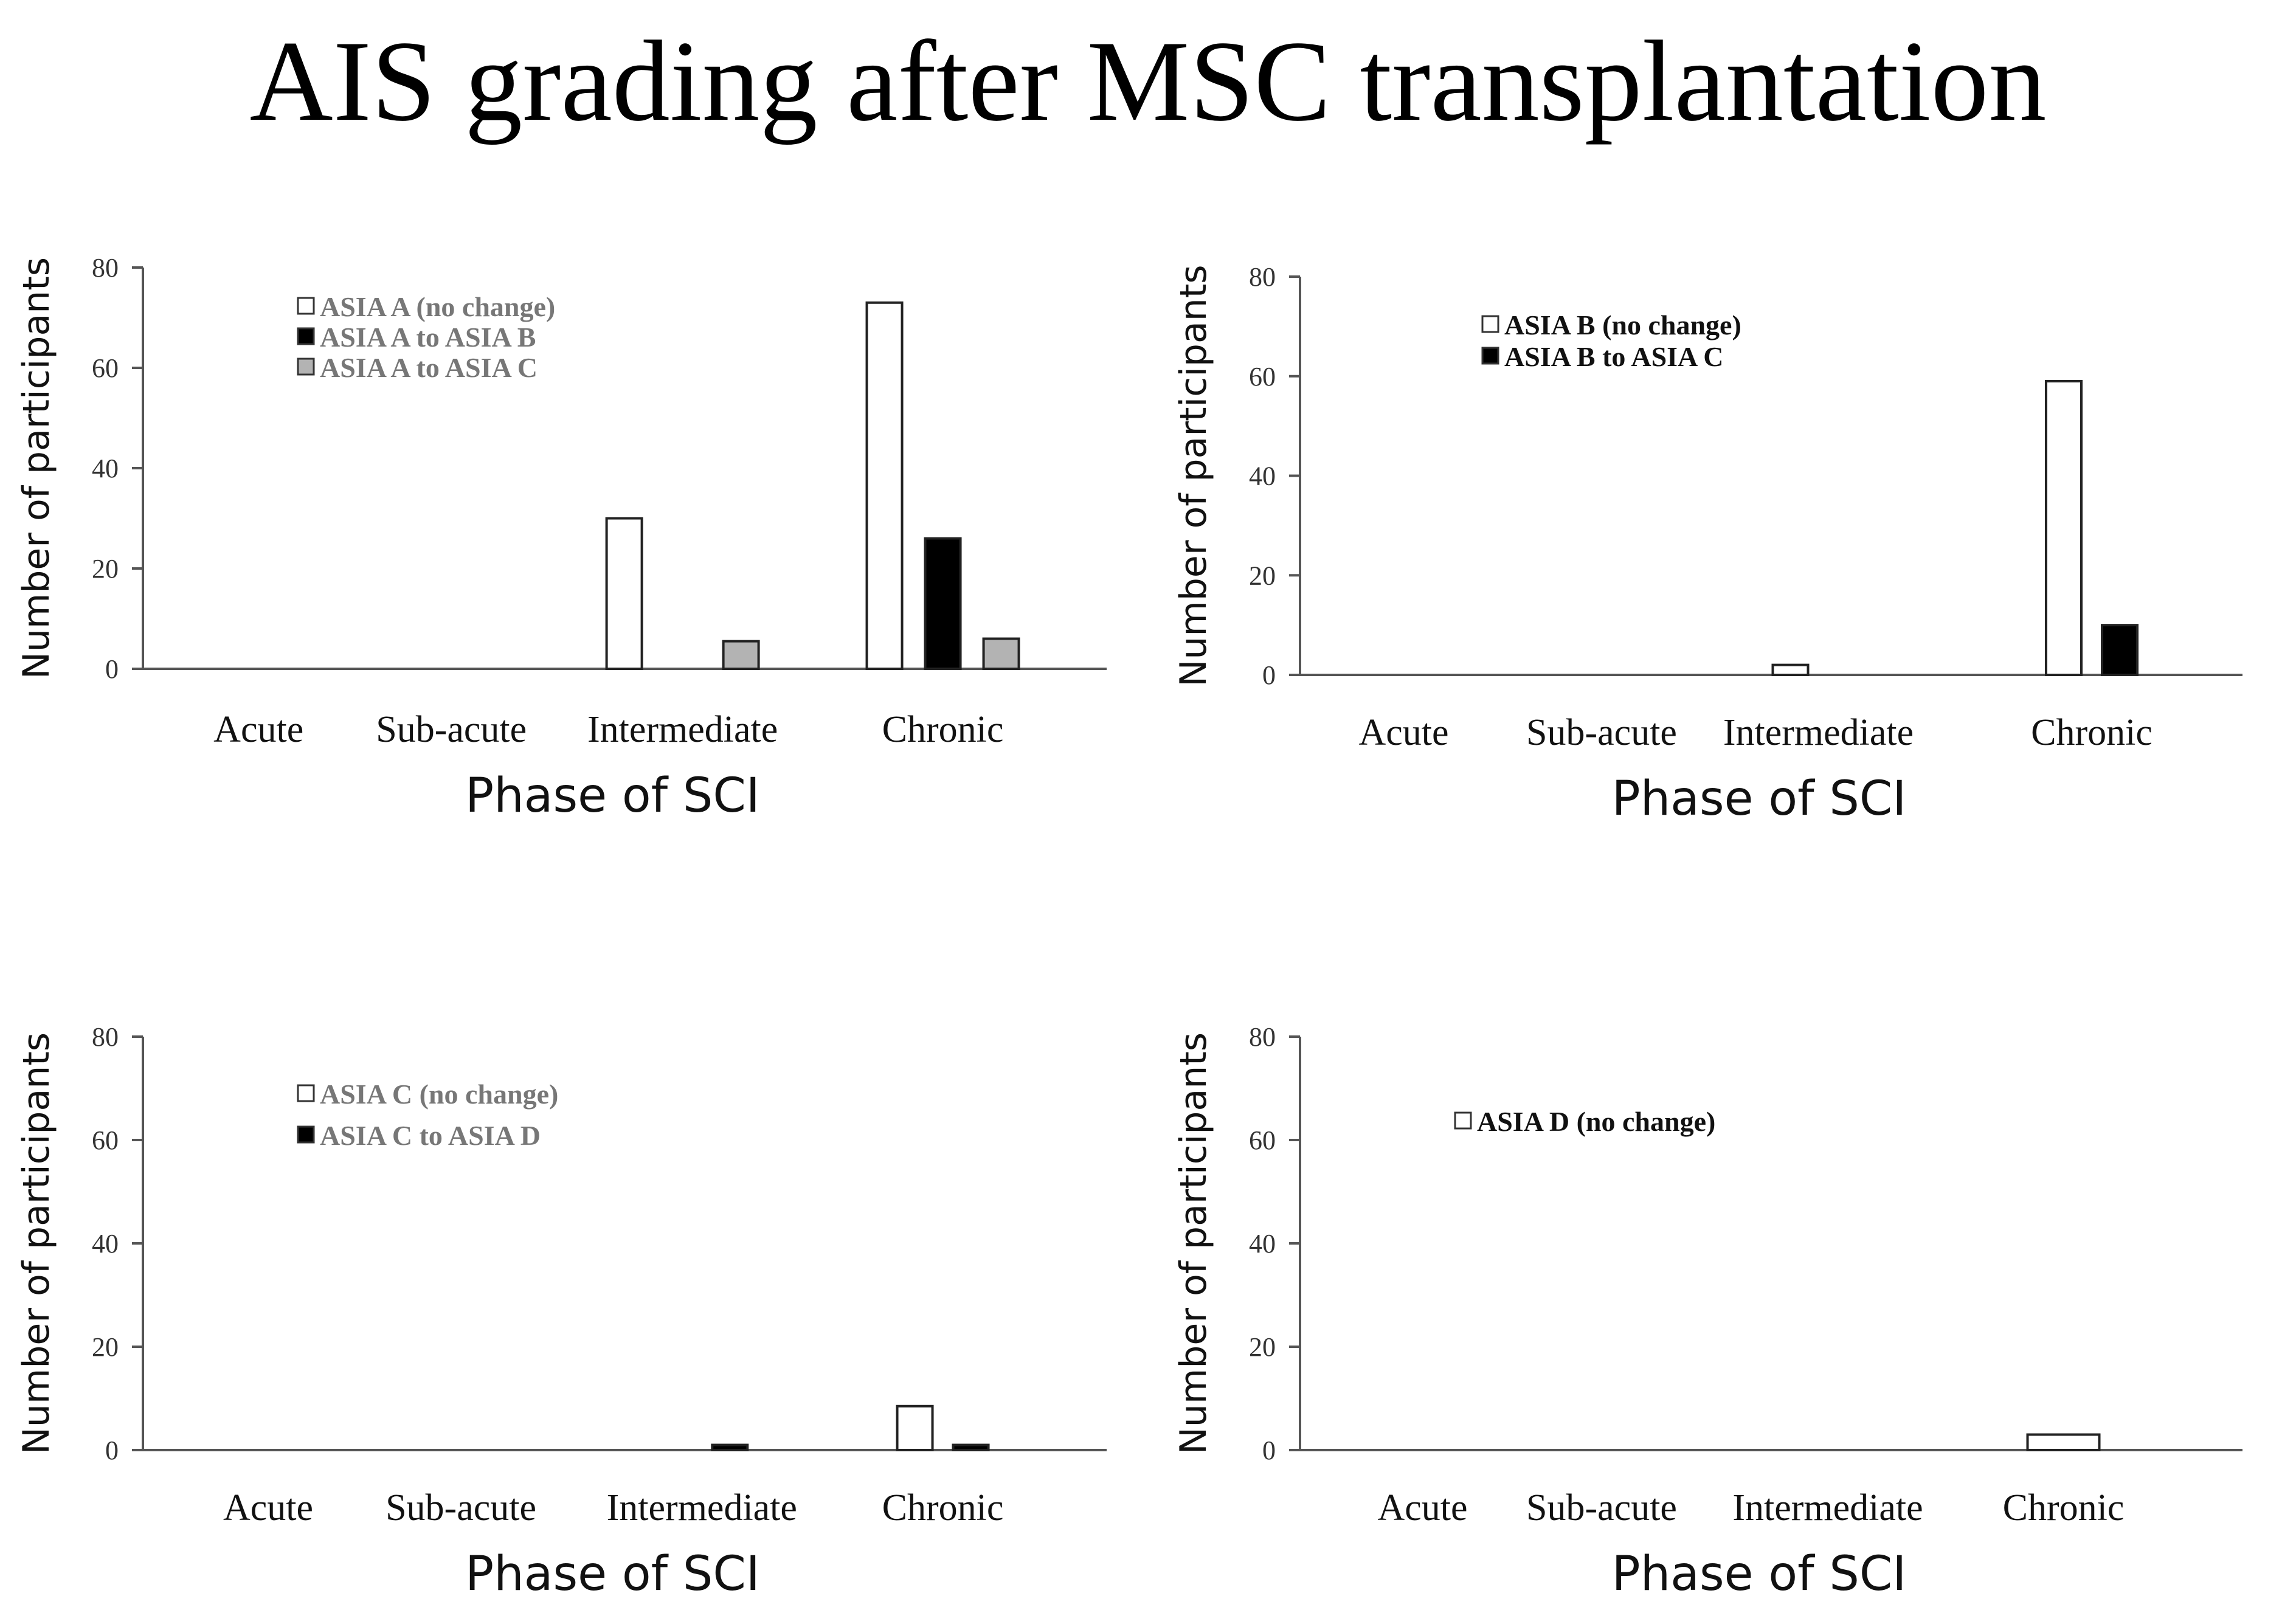  I want to click on bar-asia-a-to-asia-b-chronic, so click(943, 603).